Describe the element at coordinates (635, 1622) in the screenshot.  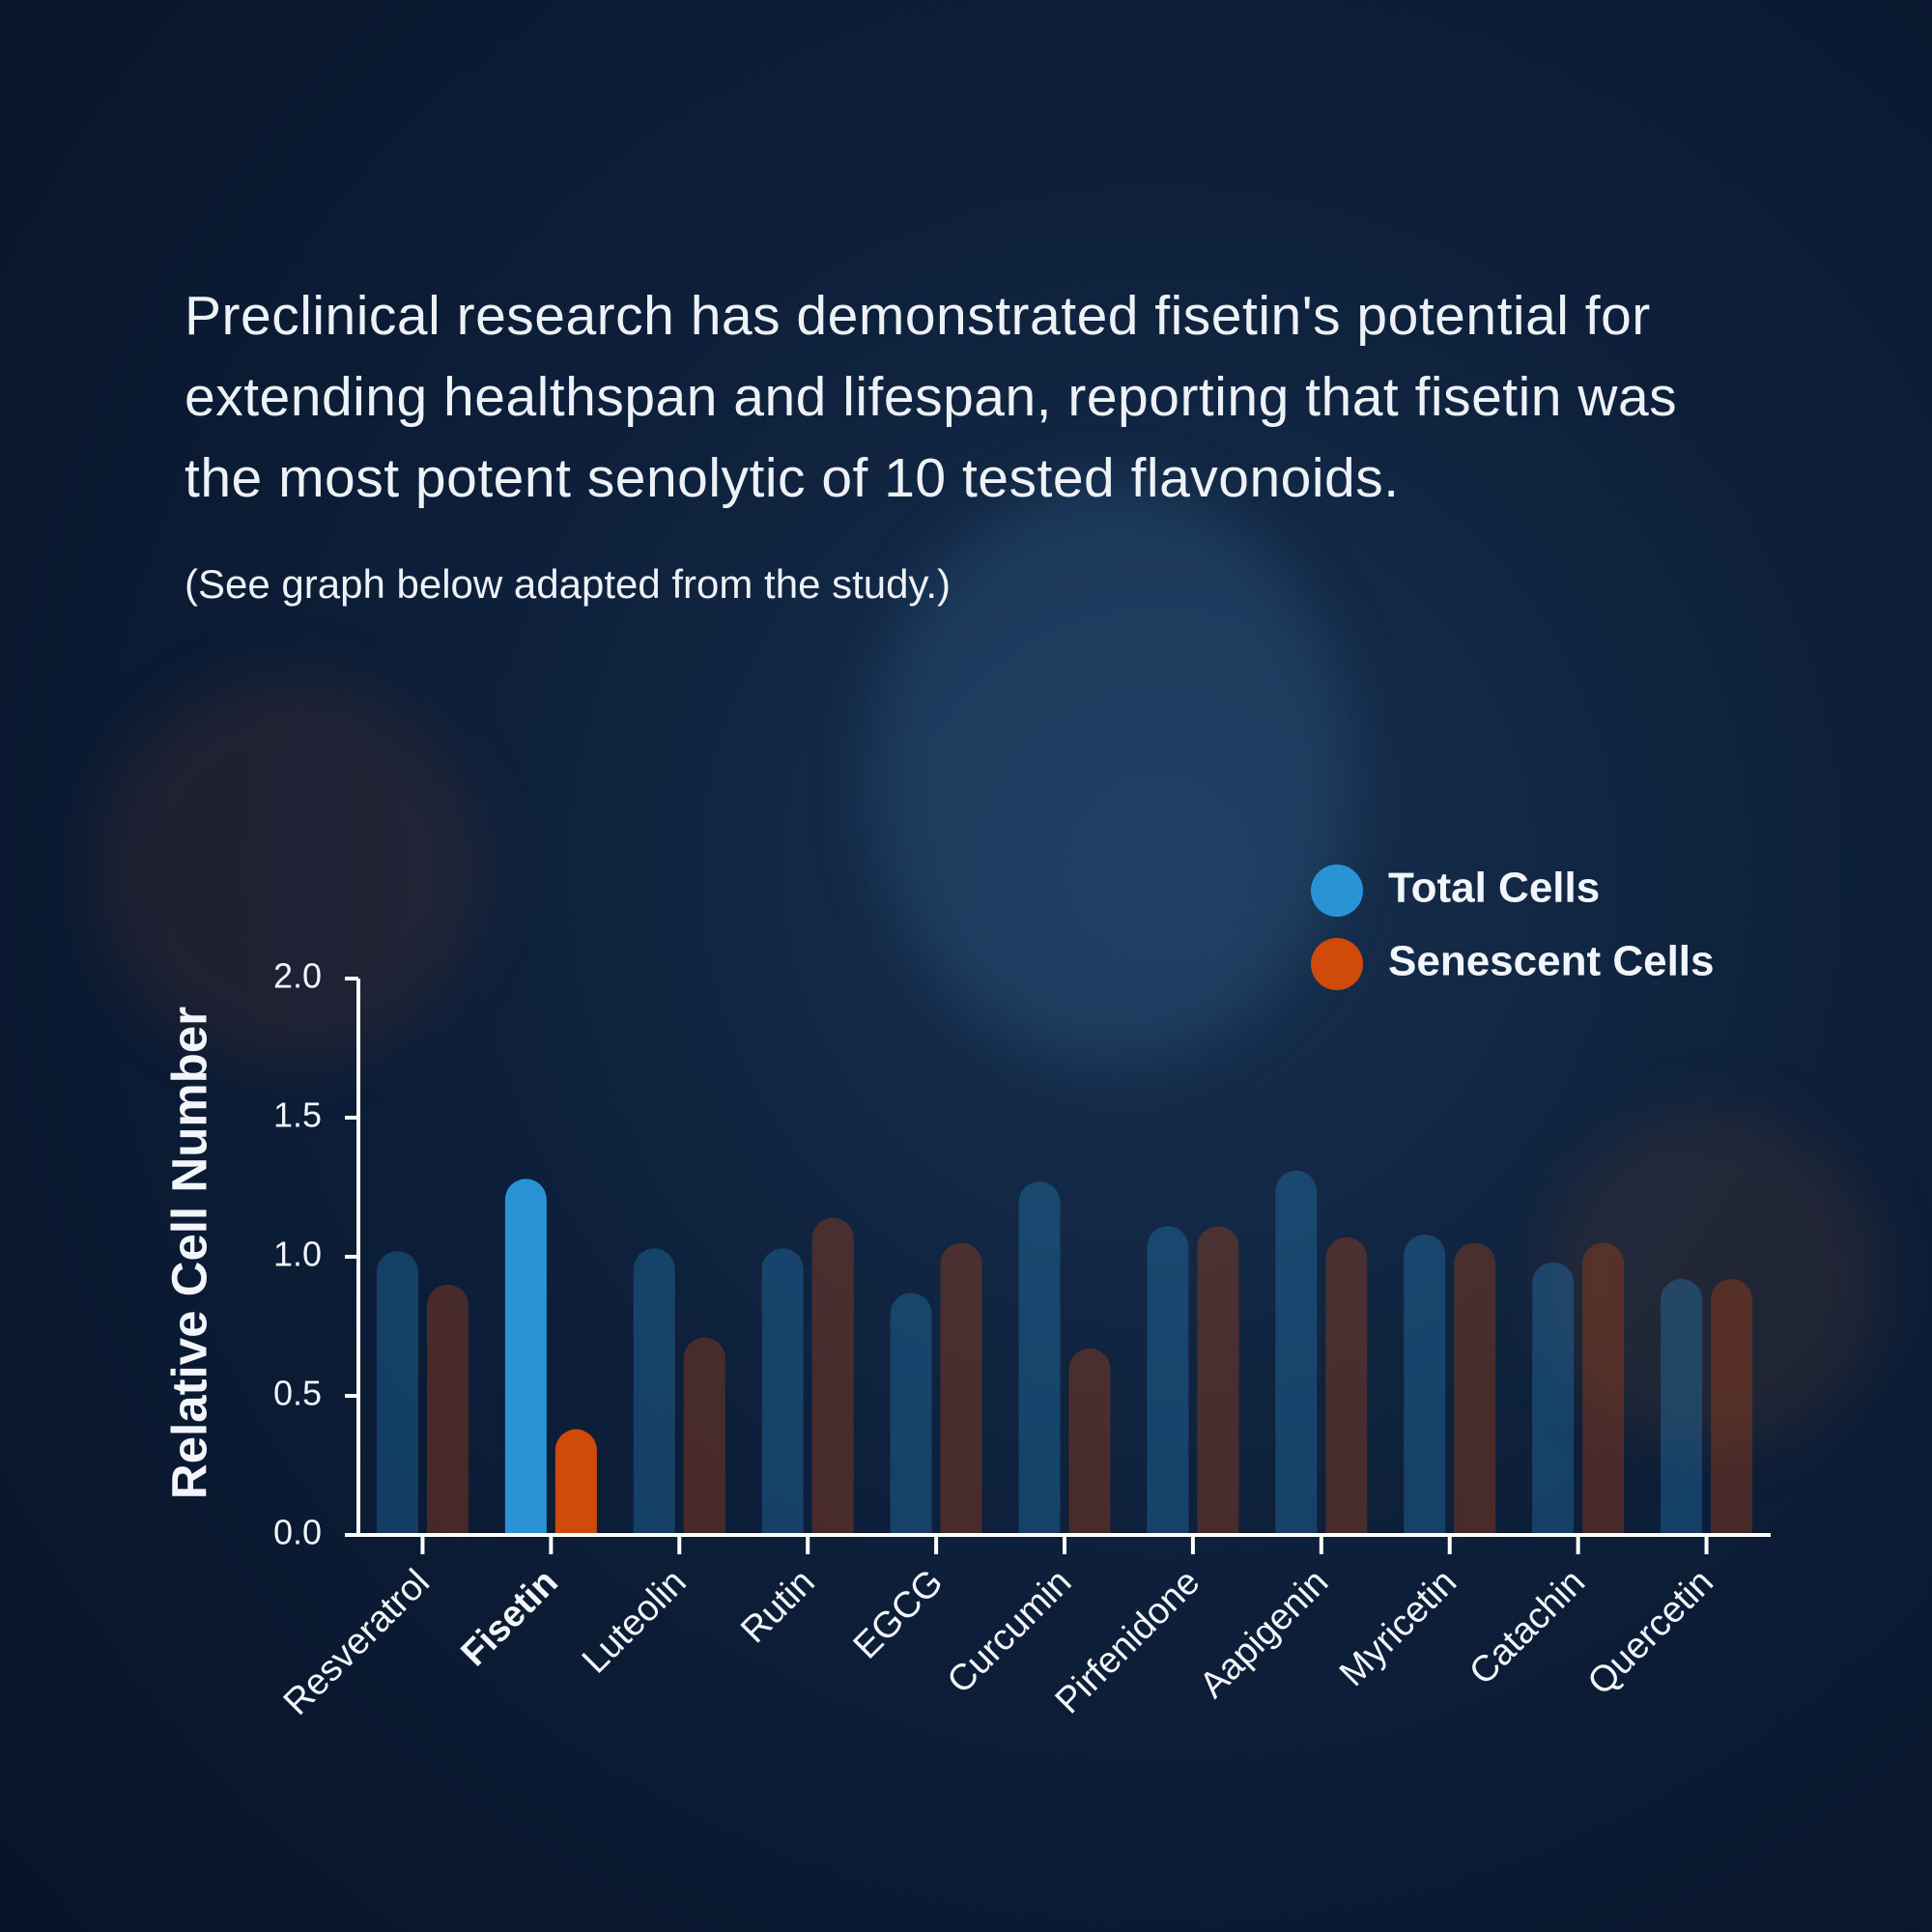
I see `x-tick-label: Luteolin` at that location.